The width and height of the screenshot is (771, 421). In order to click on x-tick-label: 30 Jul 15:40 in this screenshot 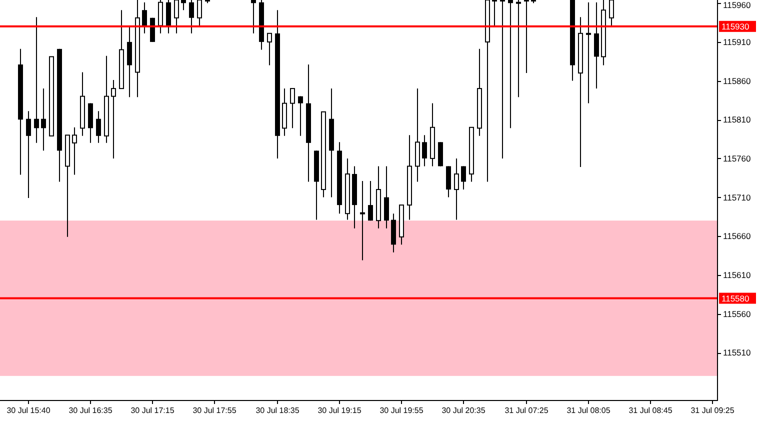, I will do `click(28, 410)`.